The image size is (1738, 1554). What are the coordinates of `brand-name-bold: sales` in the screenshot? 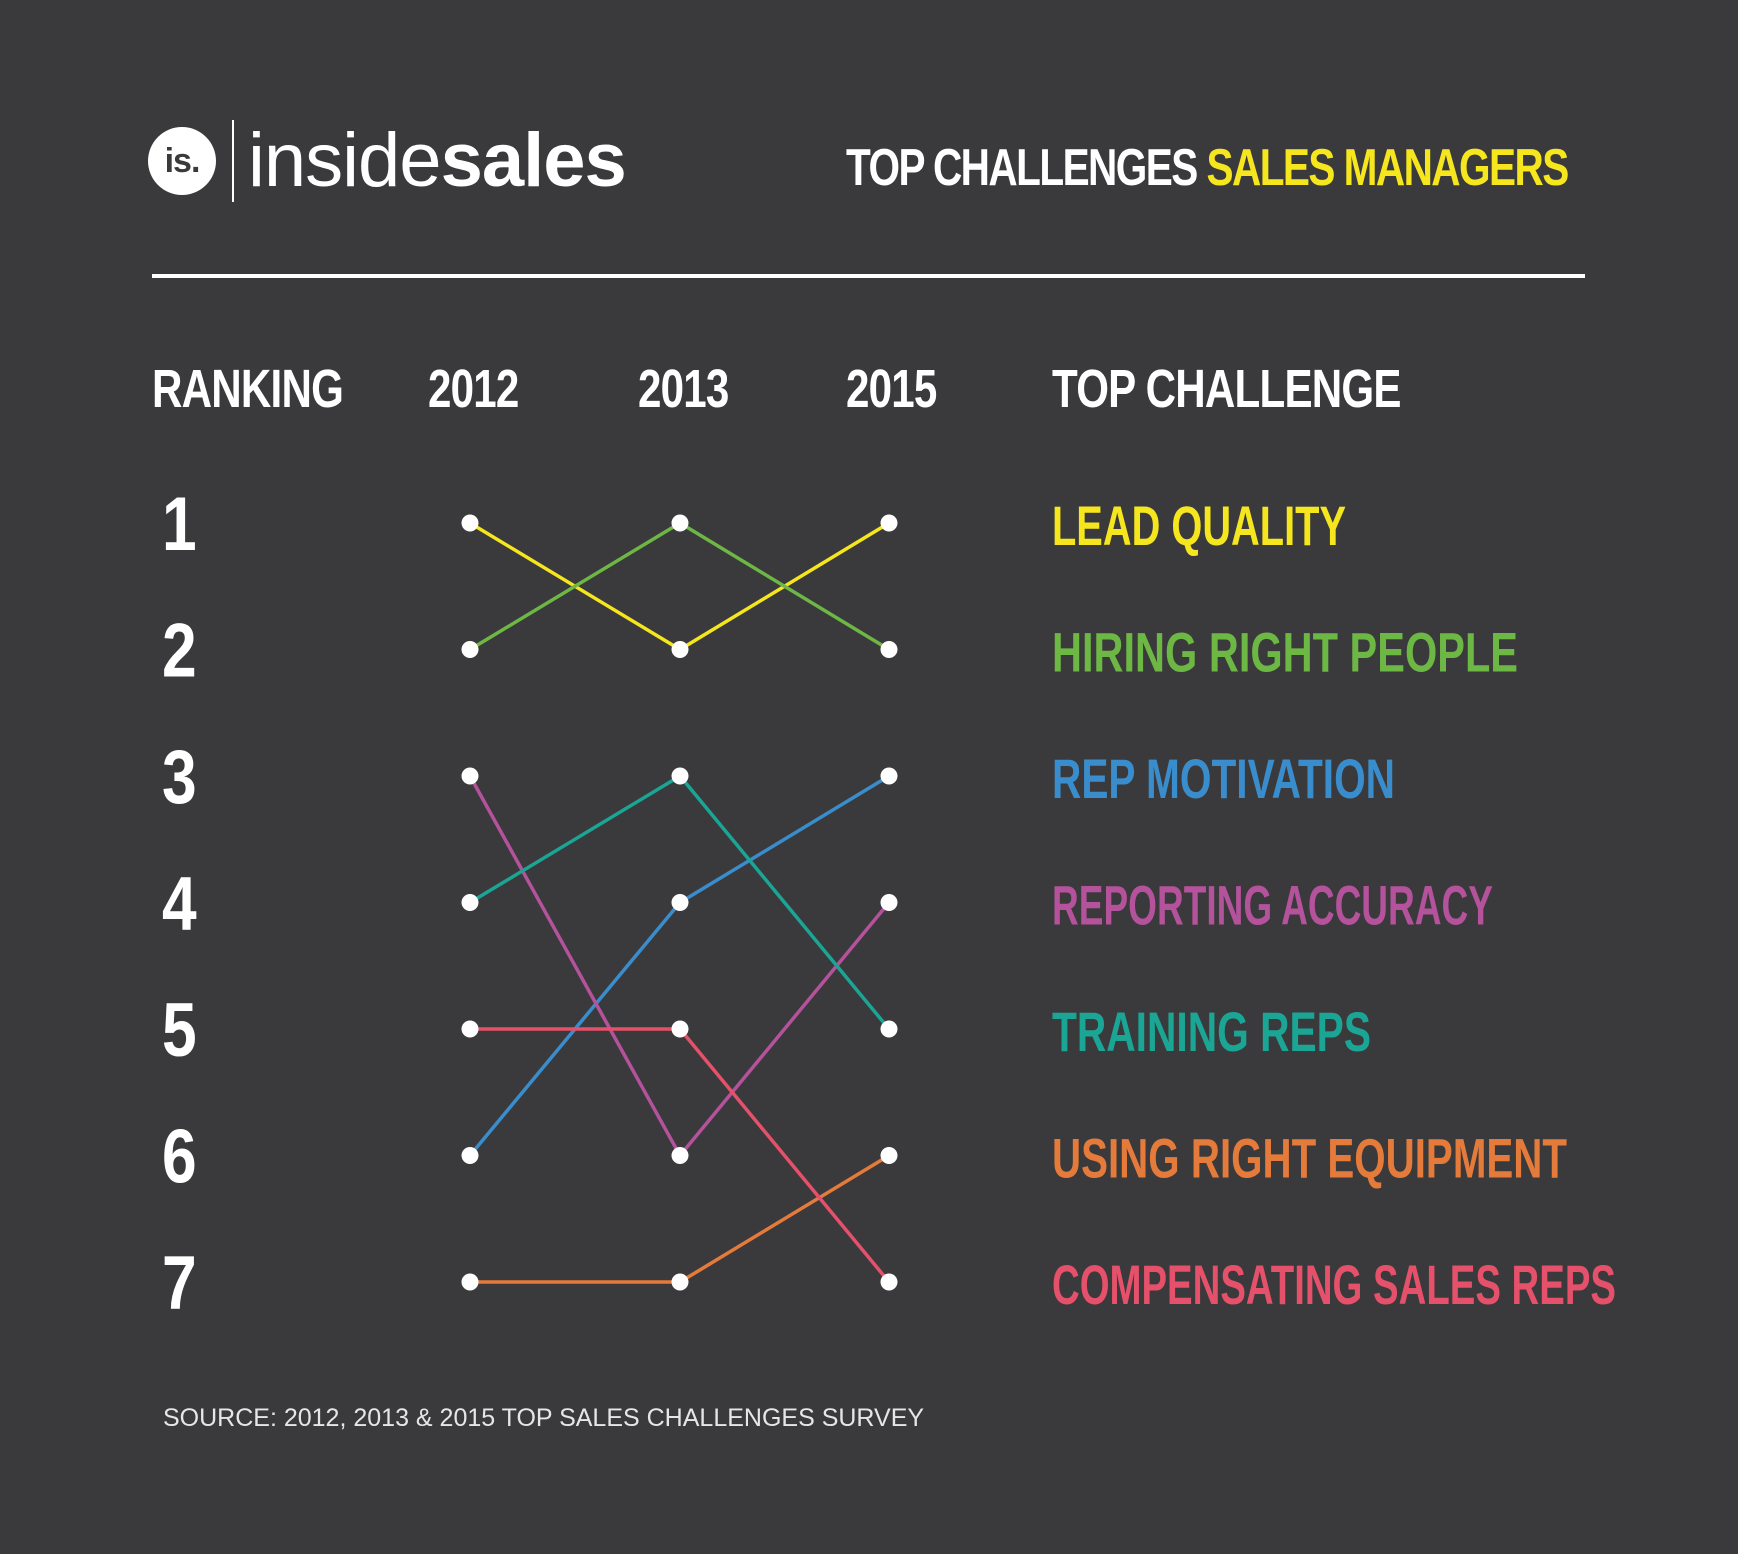 It's located at (533, 160).